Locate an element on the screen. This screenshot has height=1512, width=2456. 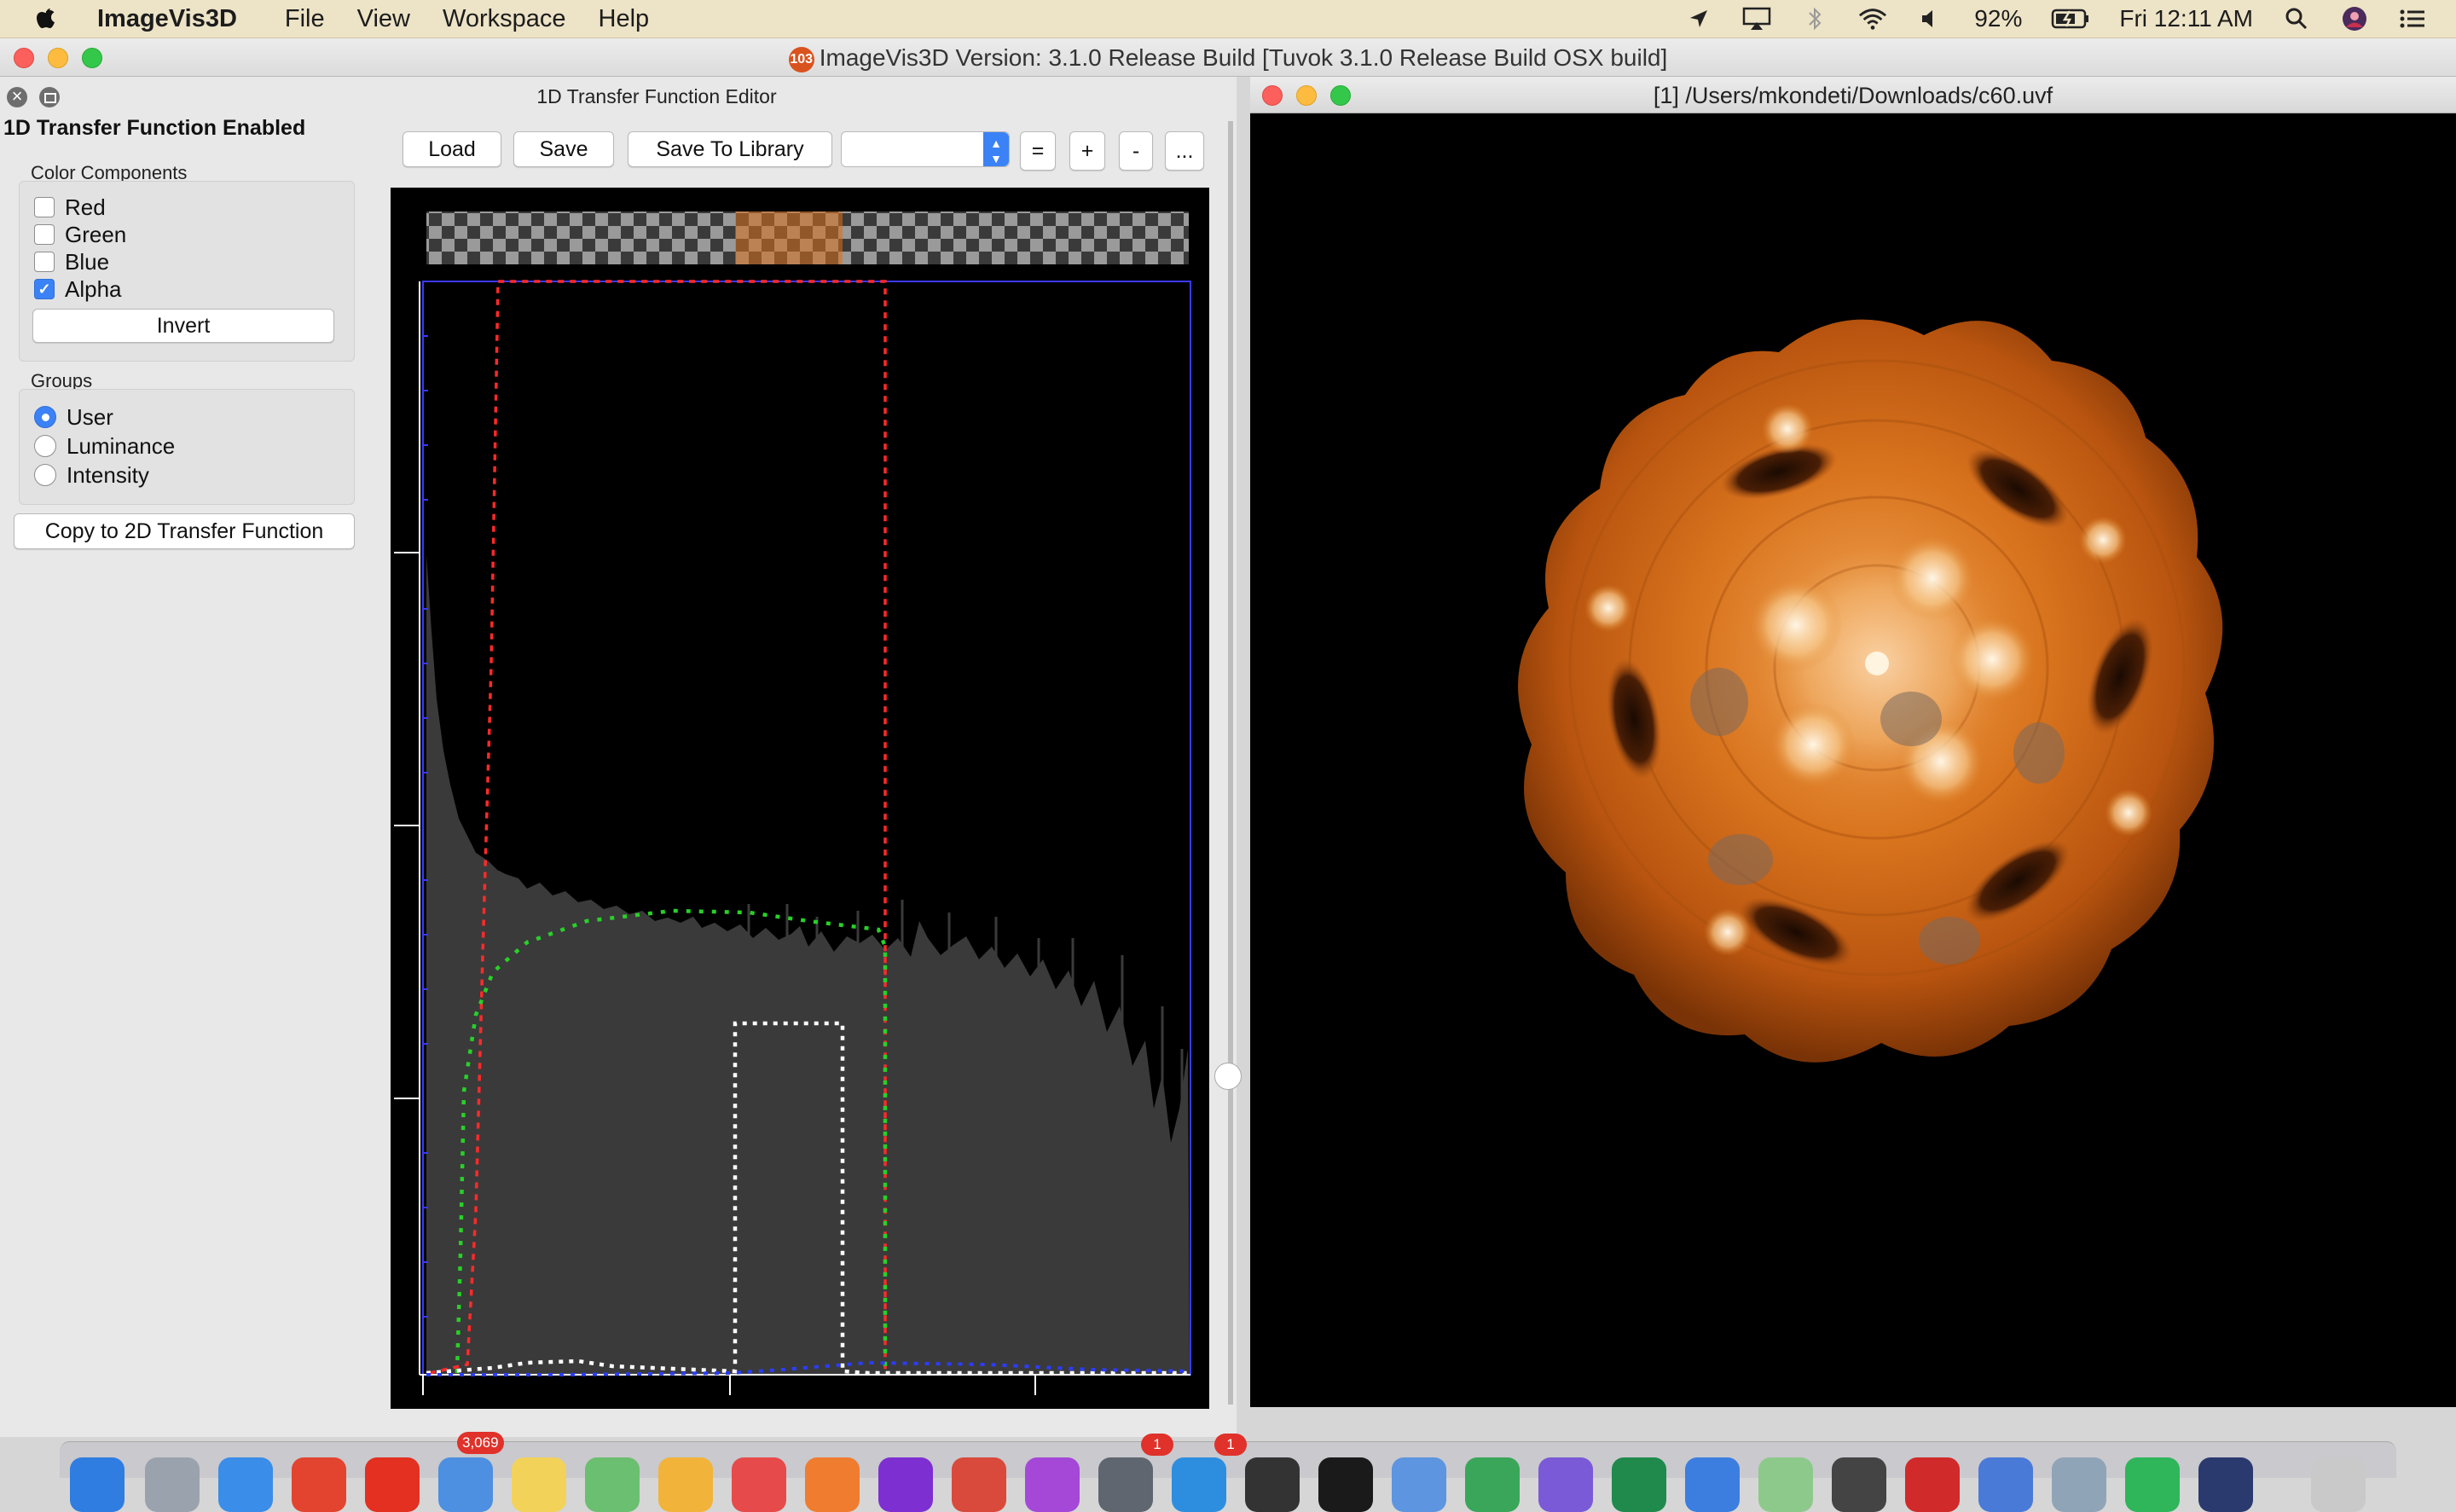
user-radio is located at coordinates (45, 417).